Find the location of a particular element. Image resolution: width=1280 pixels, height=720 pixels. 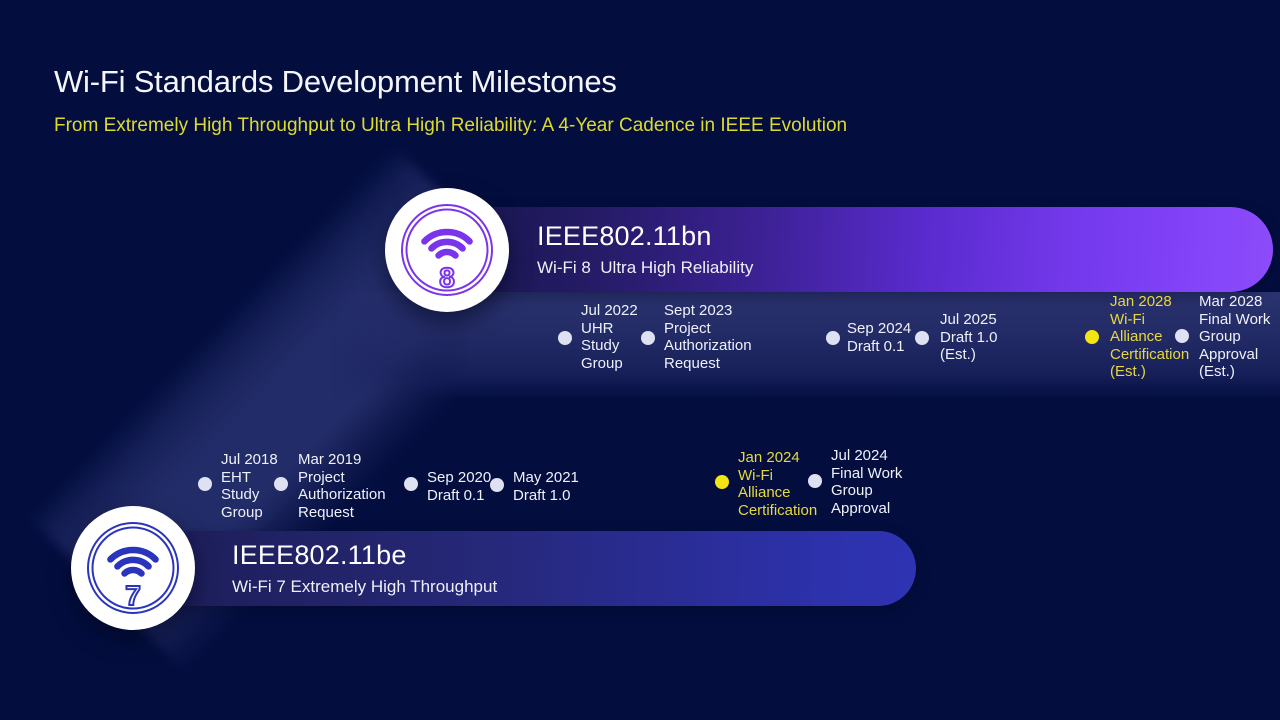

milestone-label-line: Sep 2024 is located at coordinates (879, 328).